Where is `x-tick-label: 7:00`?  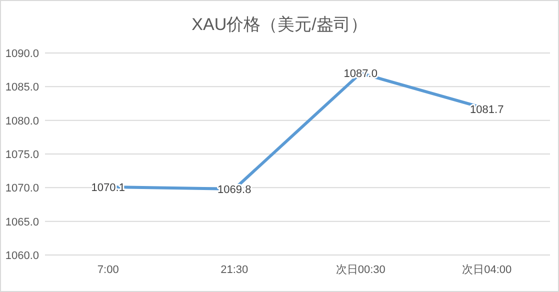
x-tick-label: 7:00 is located at coordinates (108, 270).